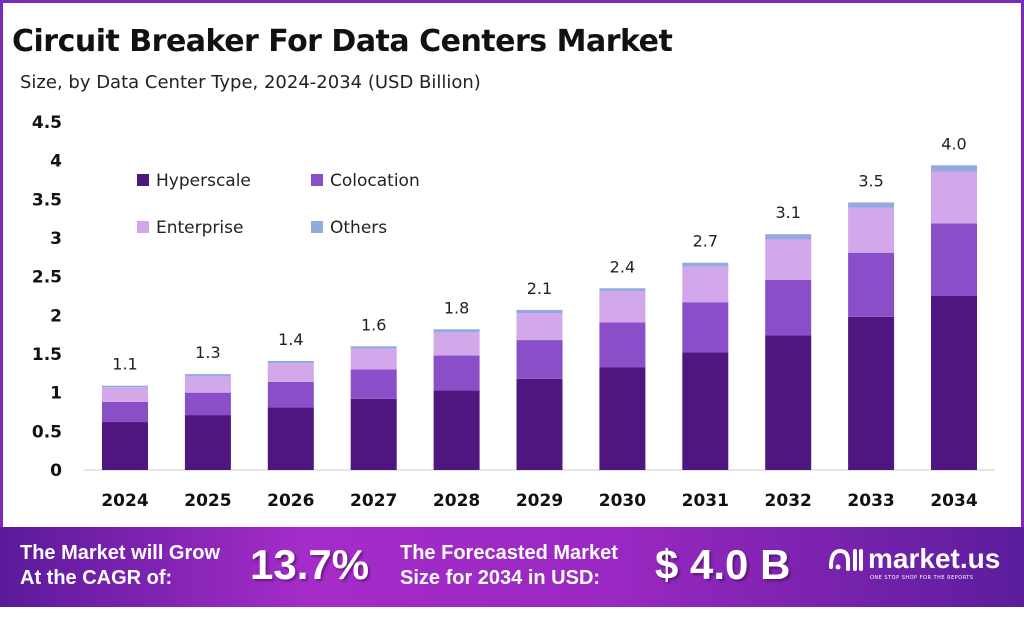  I want to click on total-label: 1.3, so click(207, 352).